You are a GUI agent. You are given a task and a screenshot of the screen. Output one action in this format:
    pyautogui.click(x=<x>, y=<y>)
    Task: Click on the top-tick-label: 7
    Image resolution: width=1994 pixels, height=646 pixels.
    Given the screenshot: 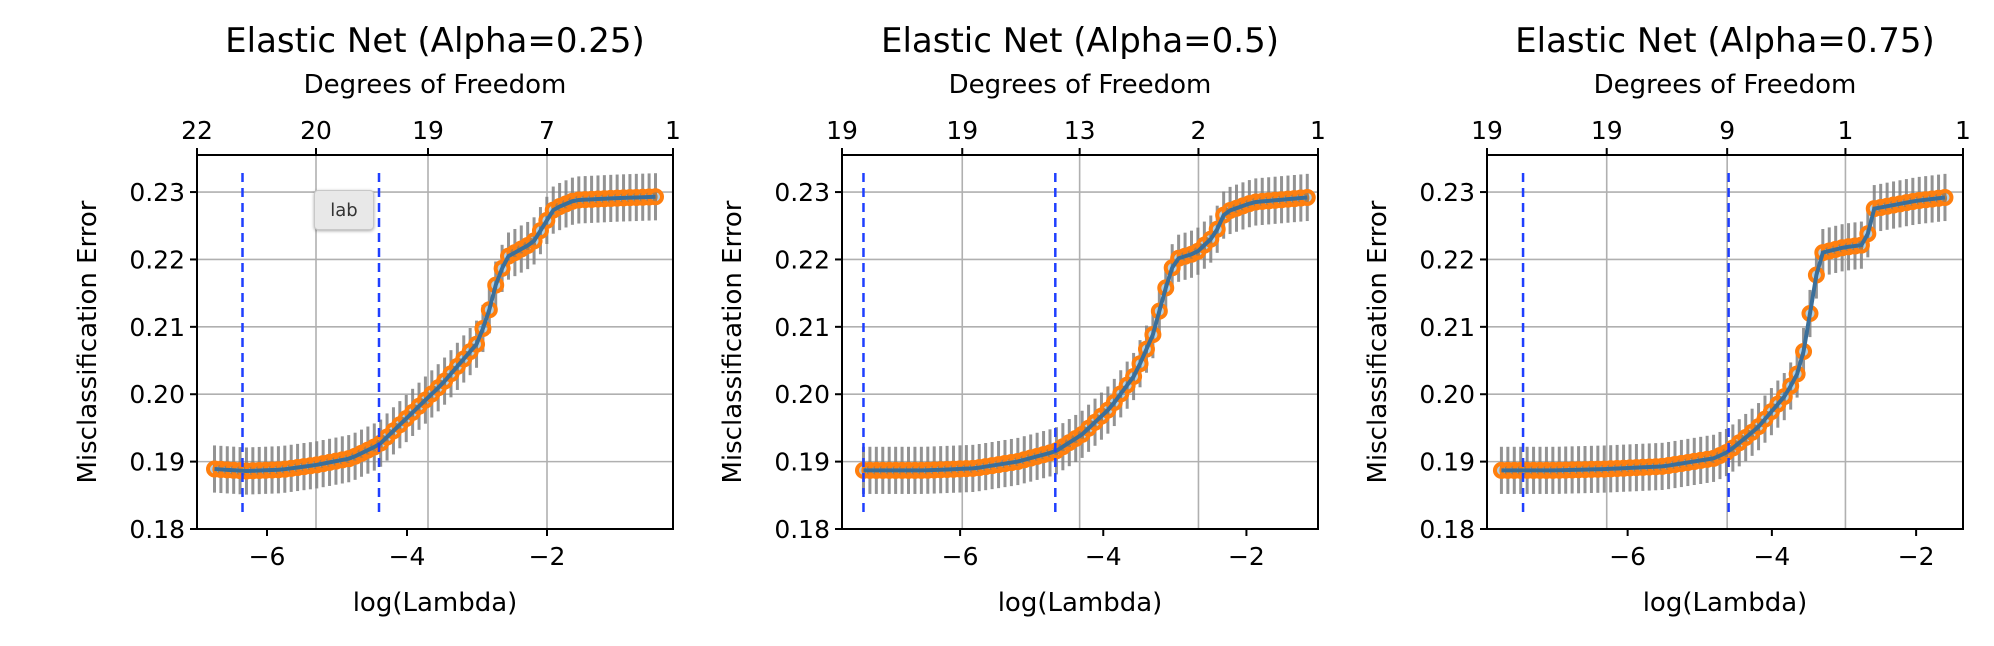 What is the action you would take?
    pyautogui.click(x=547, y=130)
    